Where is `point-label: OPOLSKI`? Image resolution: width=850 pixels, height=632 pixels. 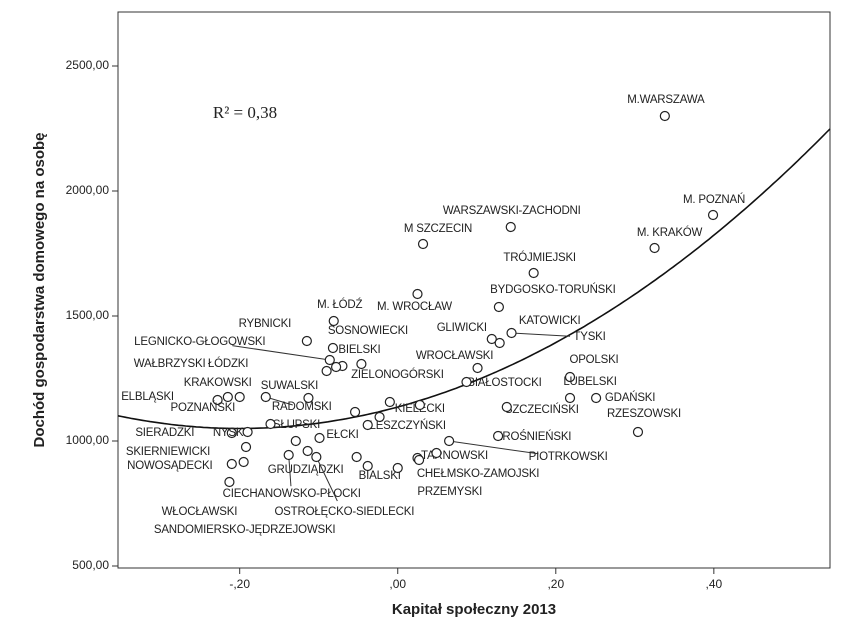 point-label: OPOLSKI is located at coordinates (593, 360).